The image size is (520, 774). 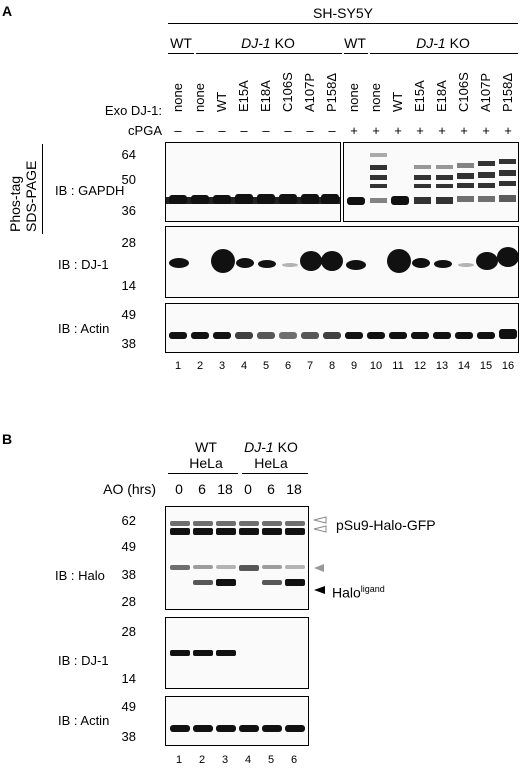 What do you see at coordinates (206, 447) in the screenshot?
I see `wt-label-b: WT` at bounding box center [206, 447].